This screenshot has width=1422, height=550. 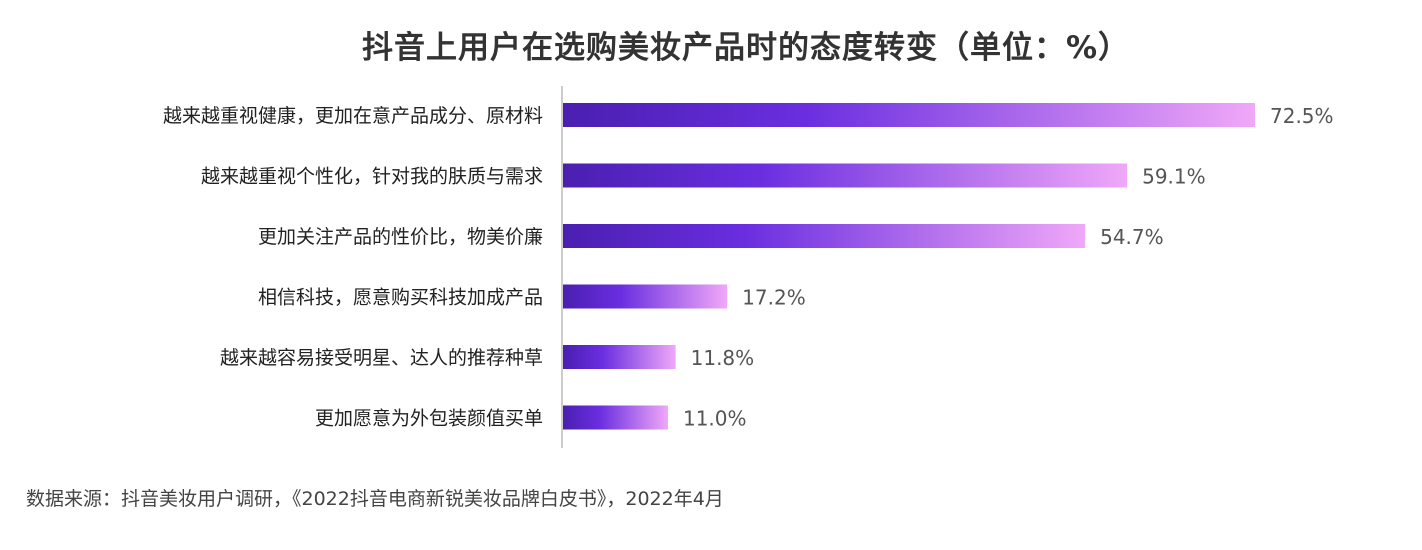 What do you see at coordinates (1302, 116) in the screenshot?
I see `value-label: 72.5%` at bounding box center [1302, 116].